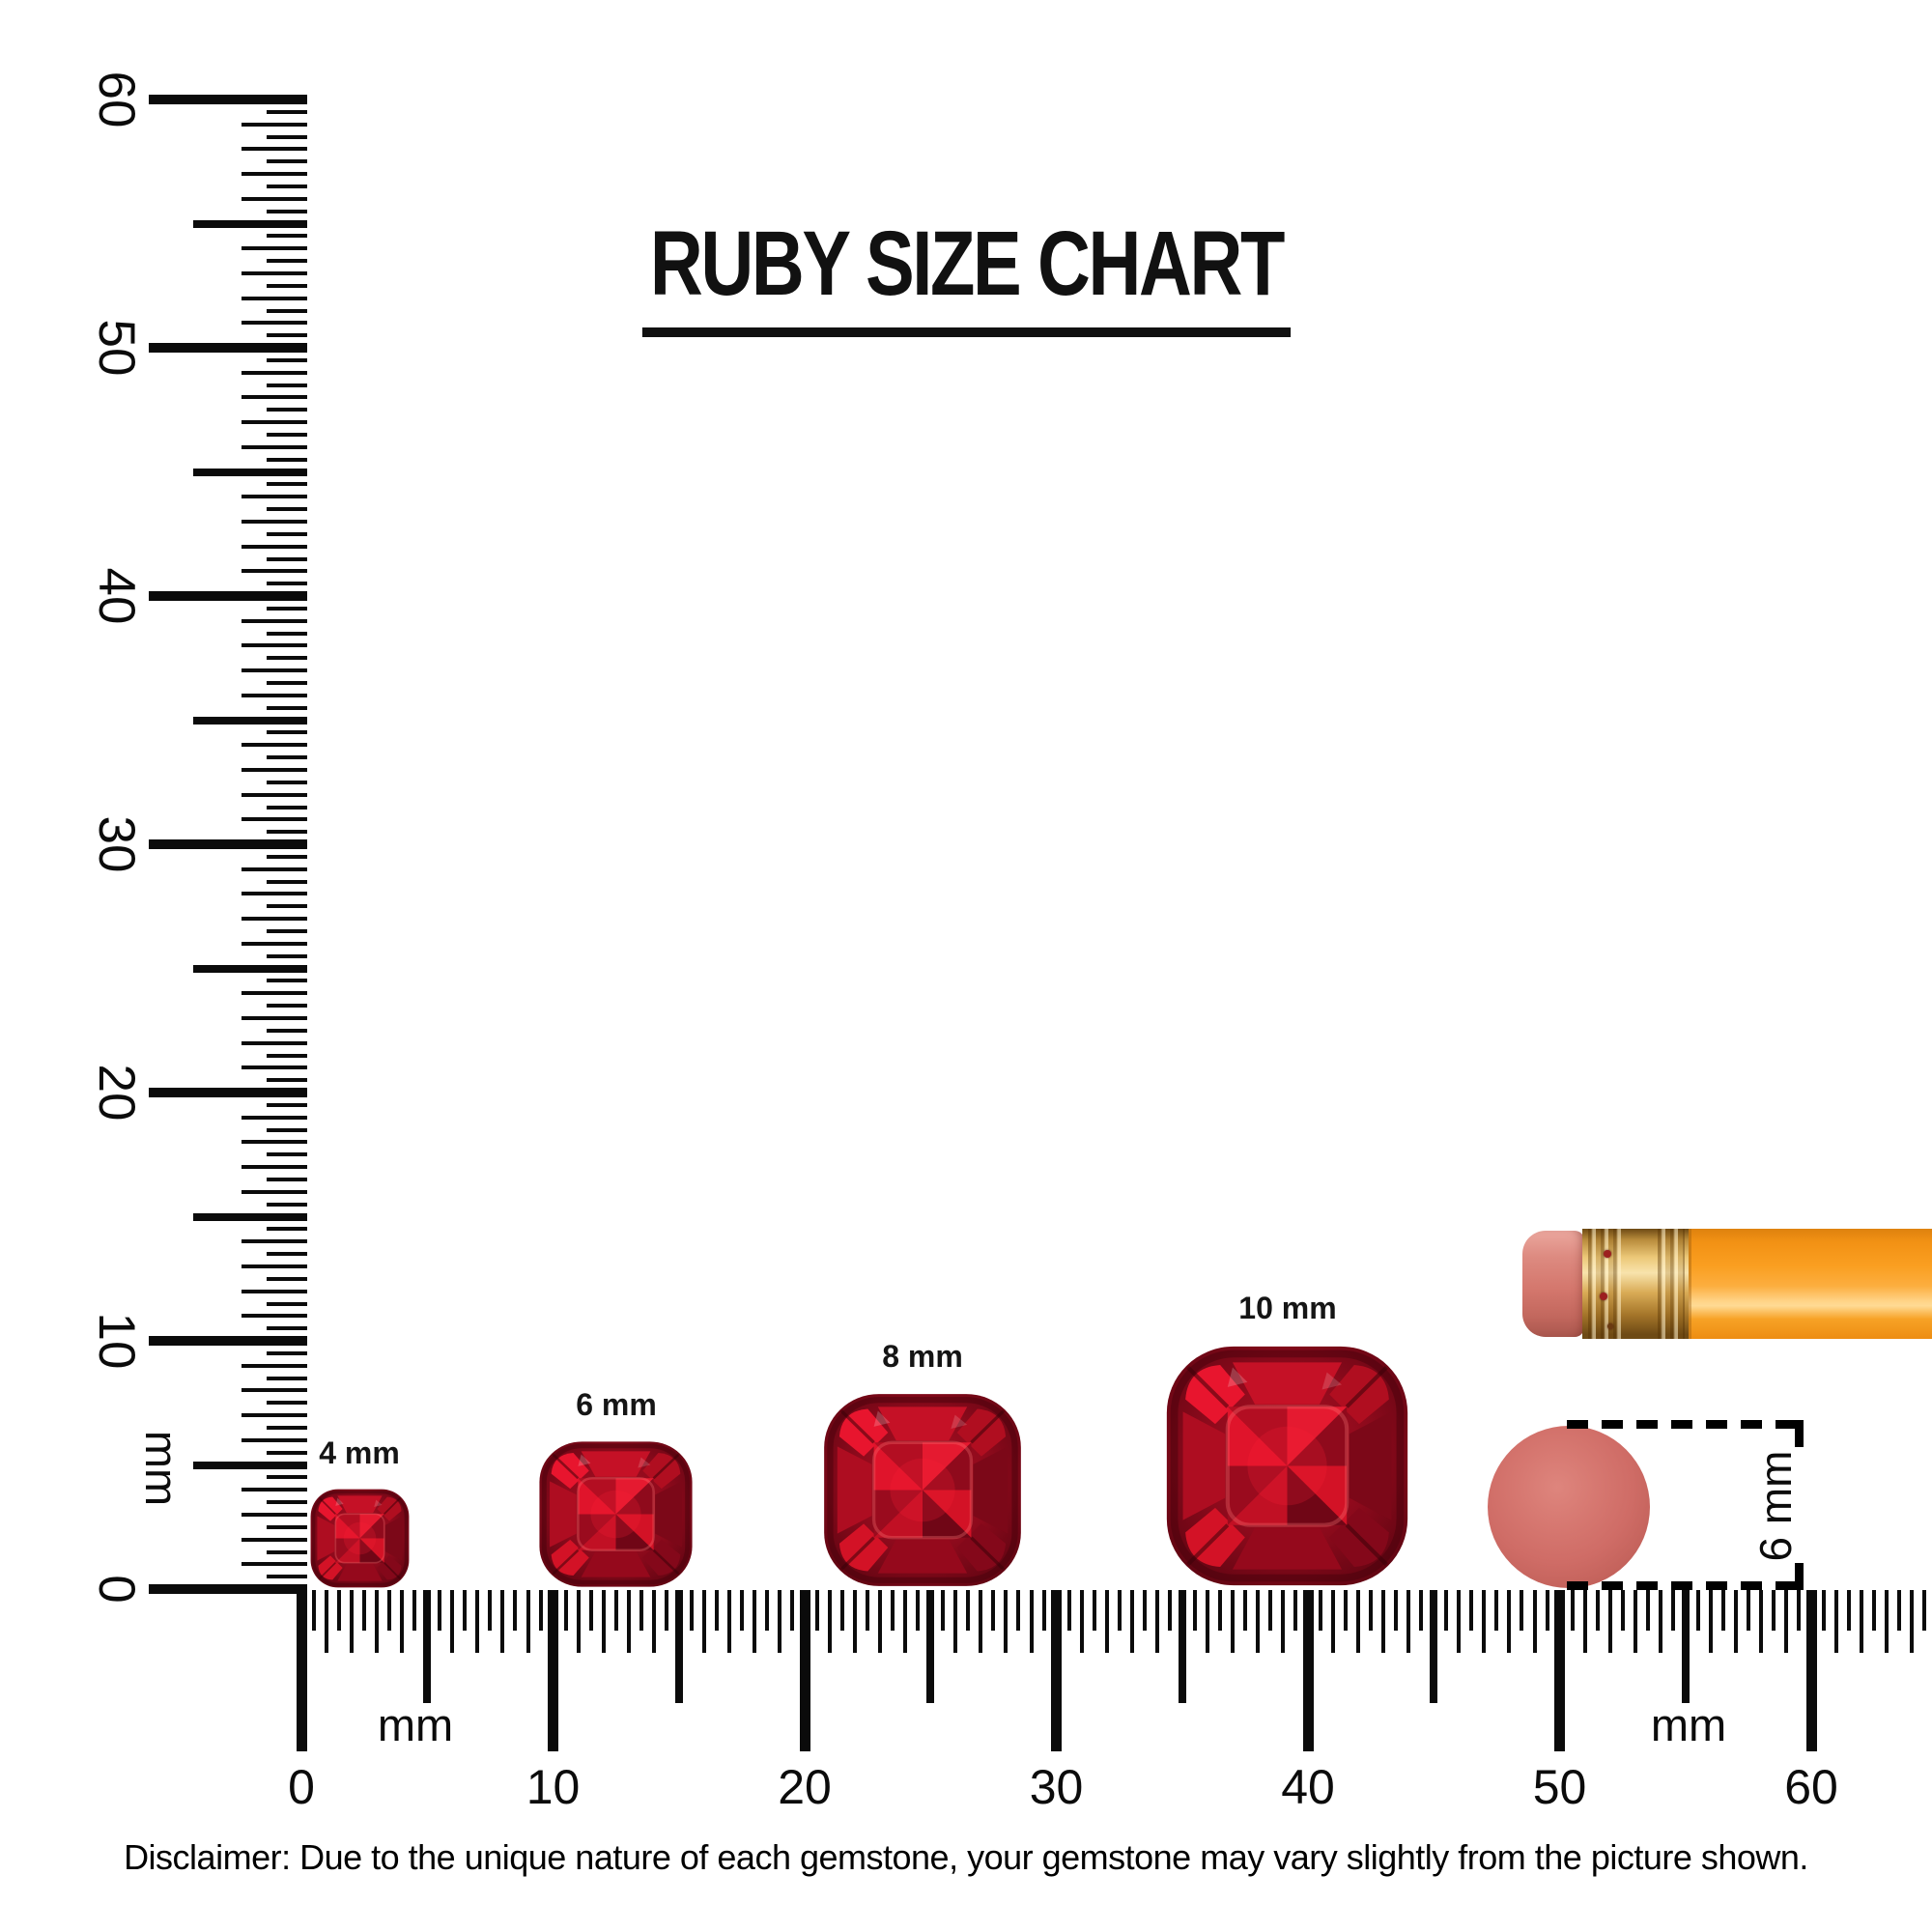 The image size is (1932, 1932). Describe the element at coordinates (1685, 1585) in the screenshot. I see `measure-dashed-line-bottom` at that location.